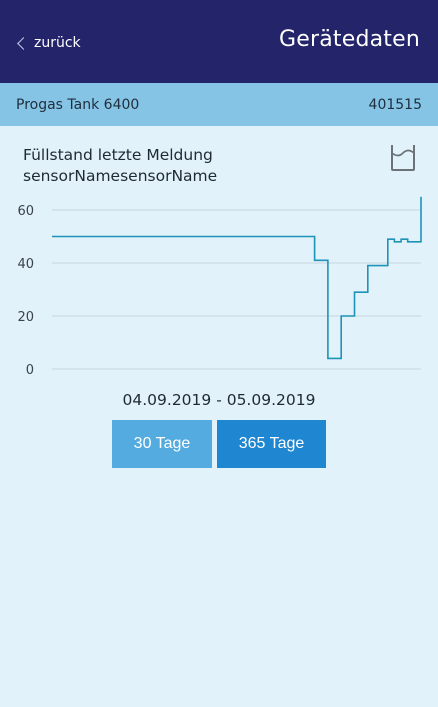 Image resolution: width=438 pixels, height=707 pixels. What do you see at coordinates (78, 104) in the screenshot?
I see `device-name: Progas Tank 6400` at bounding box center [78, 104].